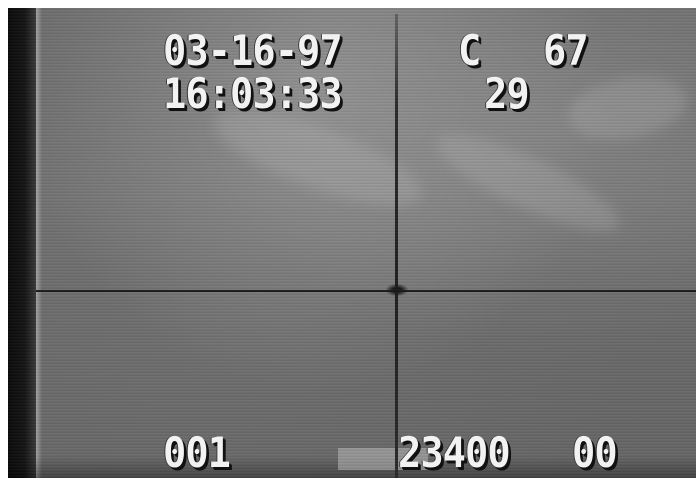 Image resolution: width=700 pixels, height=482 pixels. I want to click on crosshair-center-mark, so click(397, 290).